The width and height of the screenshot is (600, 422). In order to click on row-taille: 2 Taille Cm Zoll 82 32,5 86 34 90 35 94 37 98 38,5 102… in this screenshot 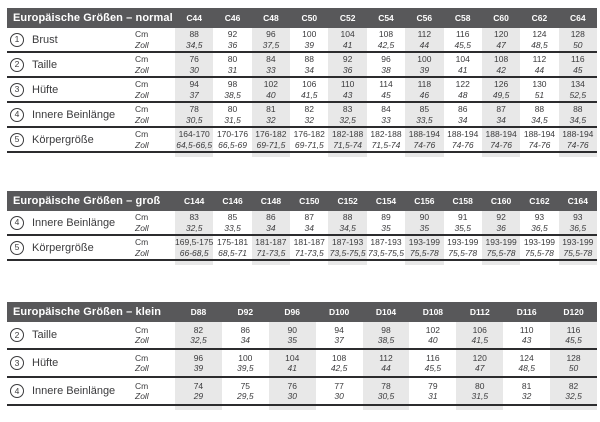, I will do `click(302, 336)`.